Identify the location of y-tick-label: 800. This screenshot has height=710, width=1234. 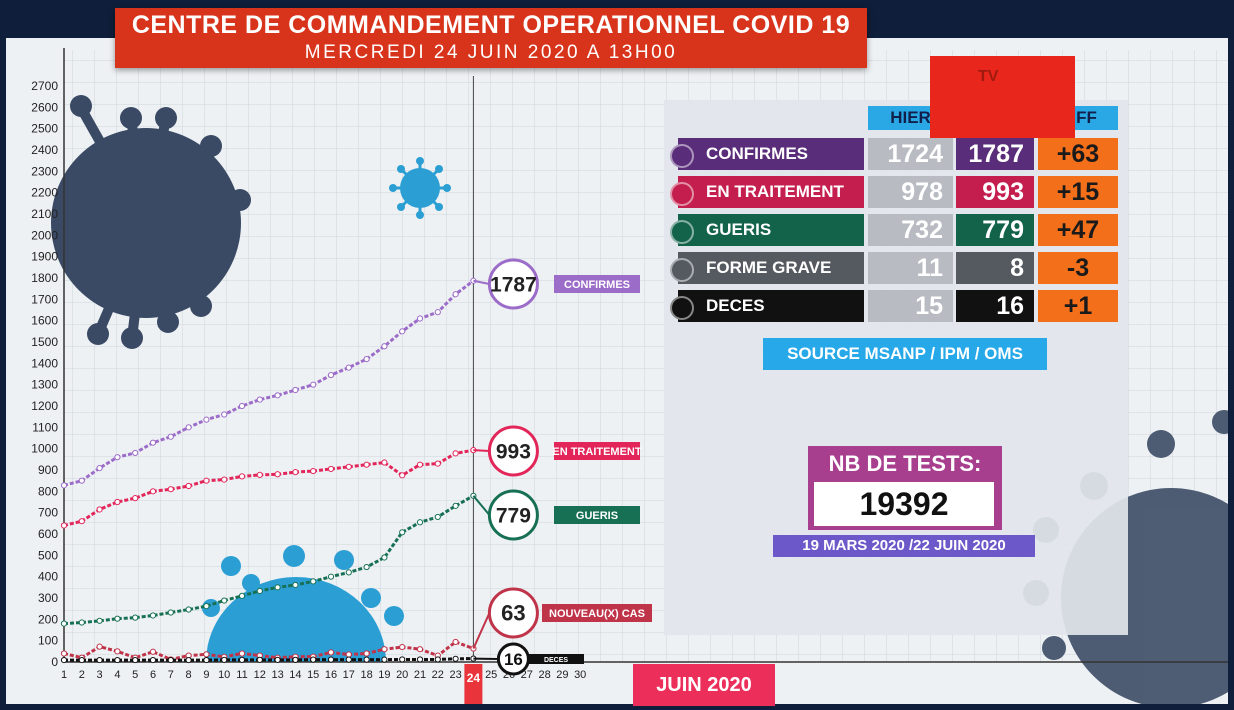
(48, 491).